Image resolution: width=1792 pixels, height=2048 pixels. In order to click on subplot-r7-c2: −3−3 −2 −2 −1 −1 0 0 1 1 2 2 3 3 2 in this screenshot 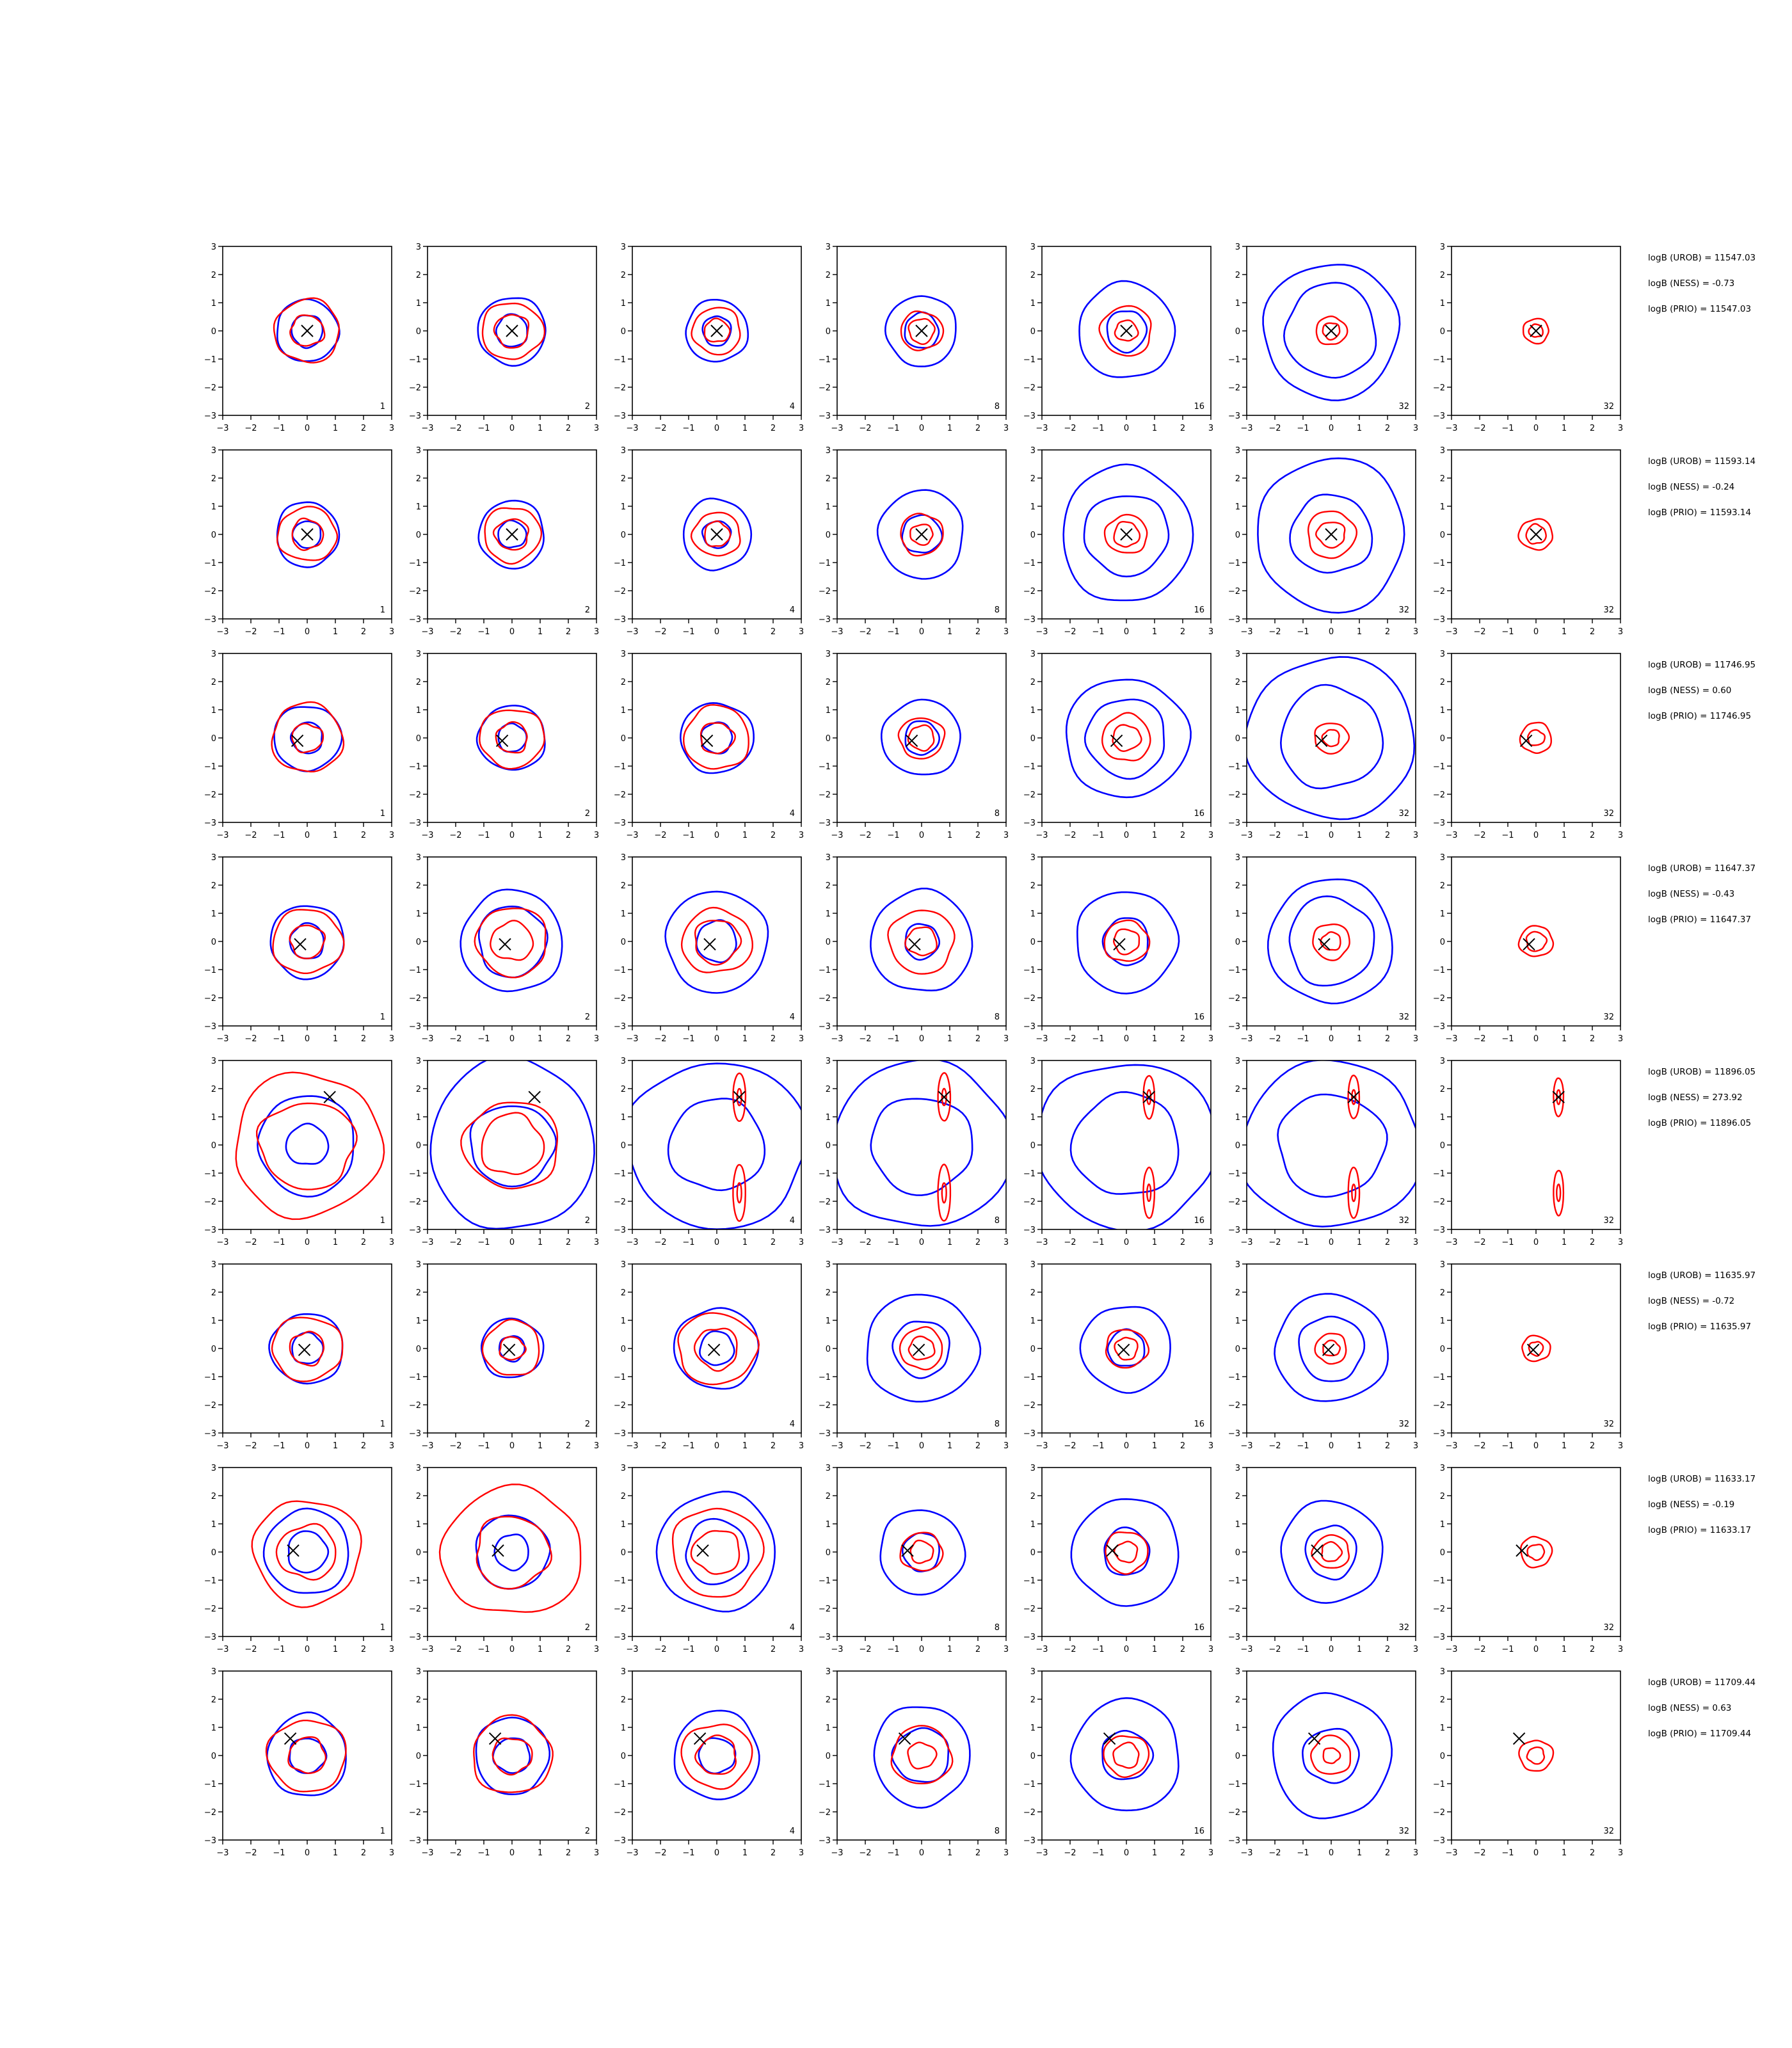, I will do `click(504, 1559)`.